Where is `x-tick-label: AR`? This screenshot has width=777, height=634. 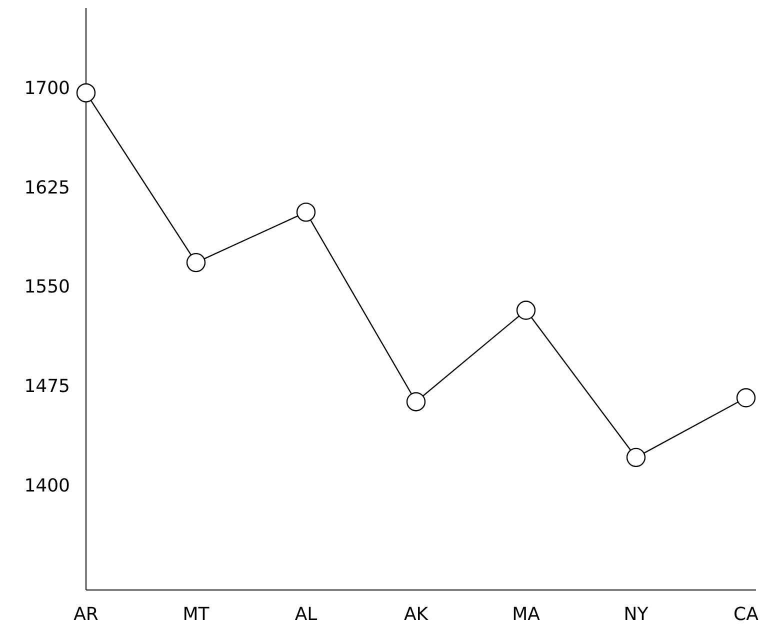 x-tick-label: AR is located at coordinates (86, 614).